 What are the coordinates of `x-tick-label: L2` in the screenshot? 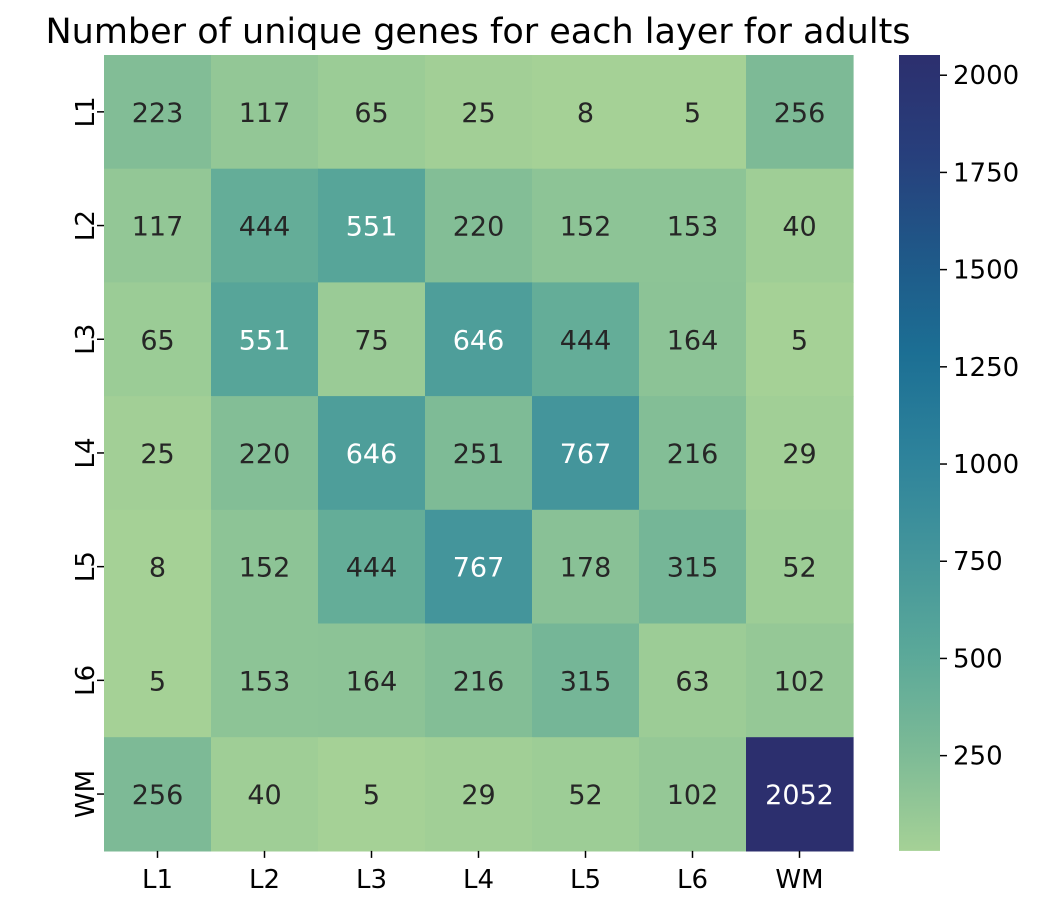 It's located at (264, 880).